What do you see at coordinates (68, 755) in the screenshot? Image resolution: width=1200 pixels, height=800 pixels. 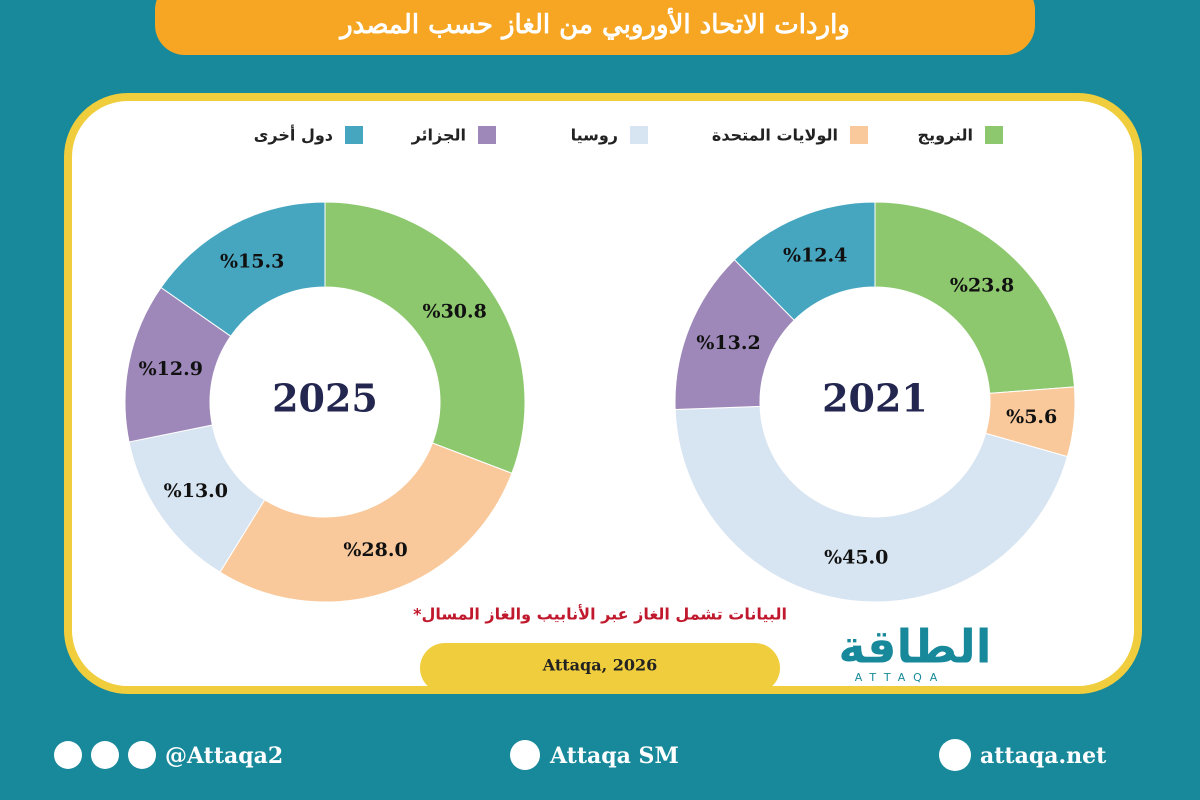 I see `x-icon` at bounding box center [68, 755].